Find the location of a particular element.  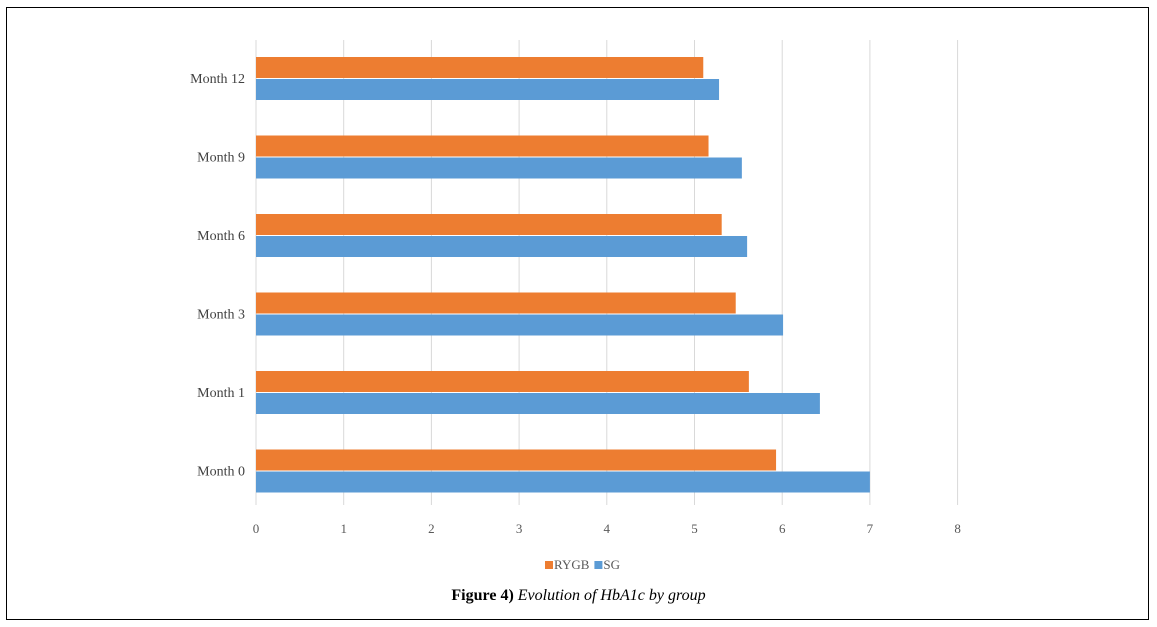

figure-caption: Figure 4) Evolution of HbA1c by group is located at coordinates (578, 596).